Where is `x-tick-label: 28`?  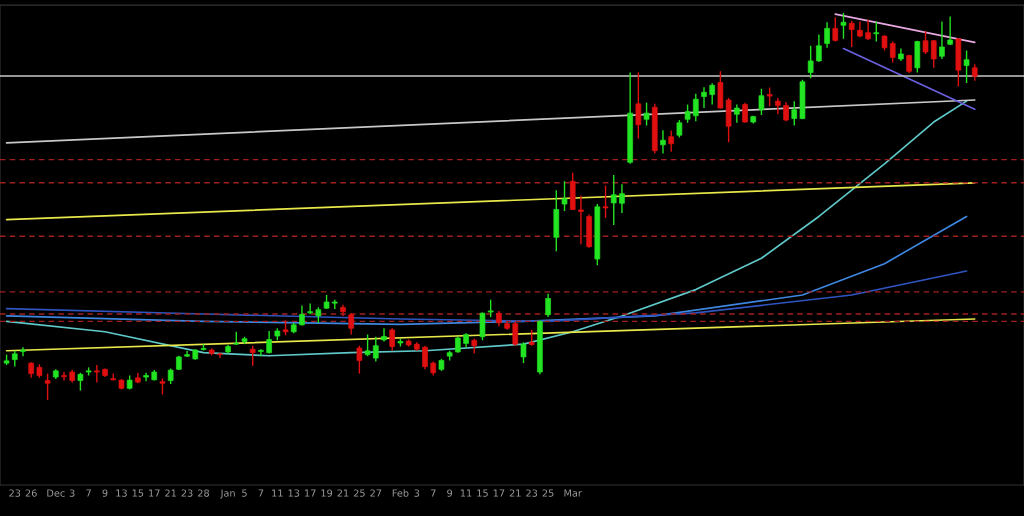 x-tick-label: 28 is located at coordinates (204, 493).